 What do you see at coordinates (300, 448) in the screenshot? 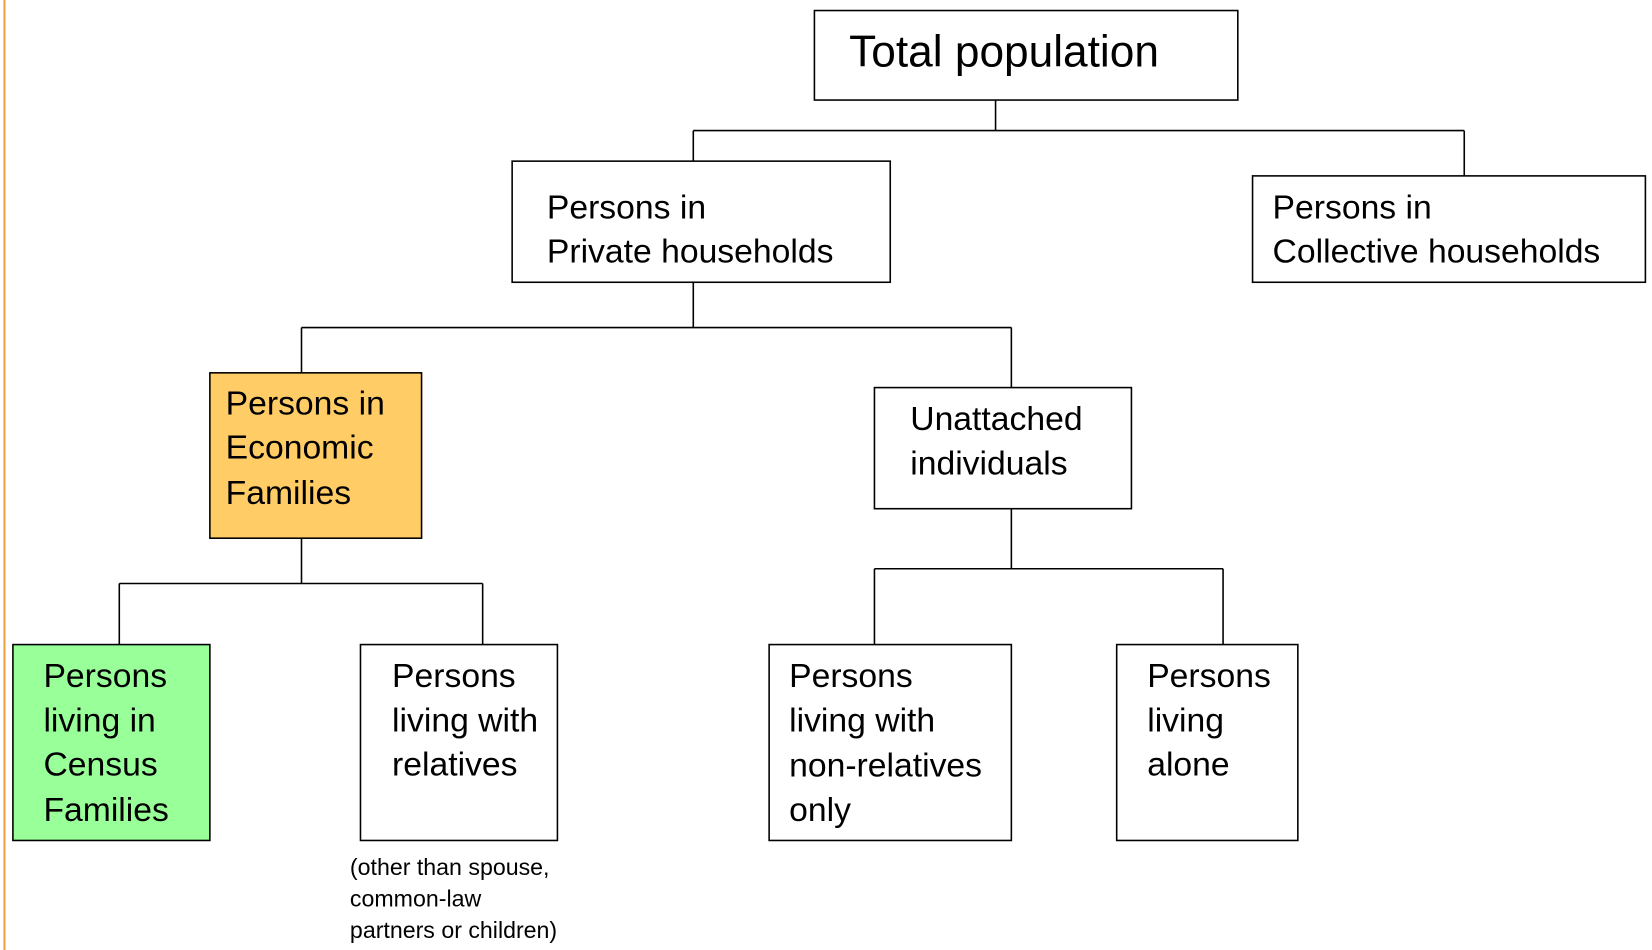
I see `node-label: Economic` at bounding box center [300, 448].